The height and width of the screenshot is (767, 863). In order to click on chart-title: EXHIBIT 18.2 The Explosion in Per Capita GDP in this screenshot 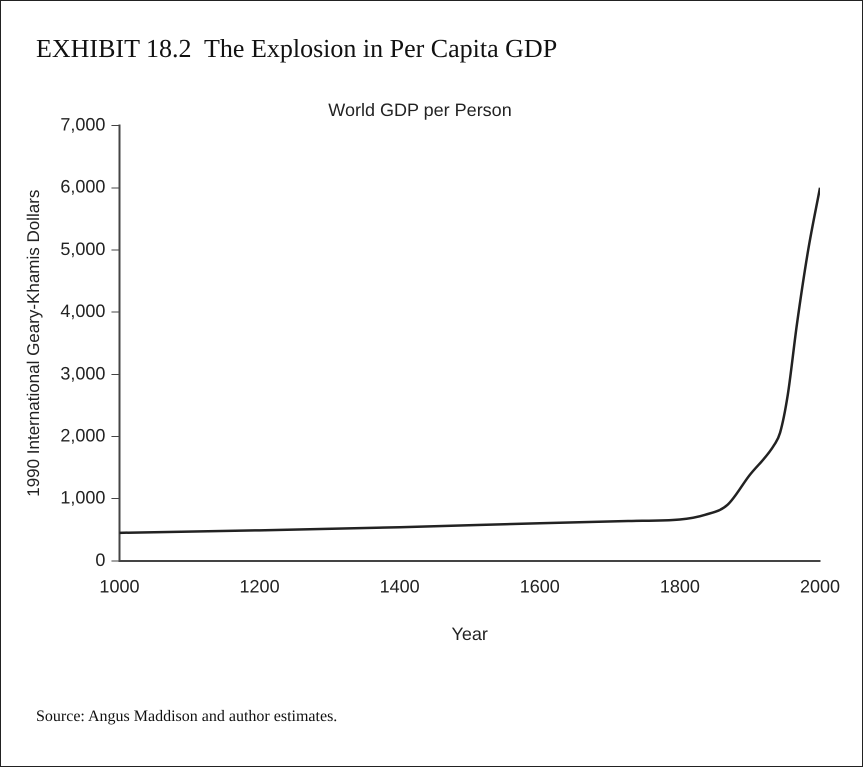, I will do `click(297, 49)`.